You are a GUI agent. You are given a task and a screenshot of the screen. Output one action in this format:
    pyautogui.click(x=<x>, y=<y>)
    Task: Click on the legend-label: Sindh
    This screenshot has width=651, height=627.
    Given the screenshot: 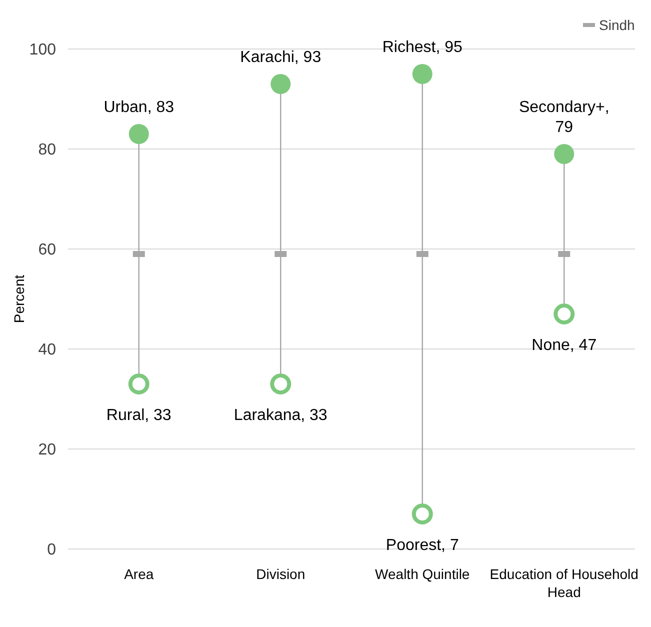 What is the action you would take?
    pyautogui.click(x=617, y=24)
    